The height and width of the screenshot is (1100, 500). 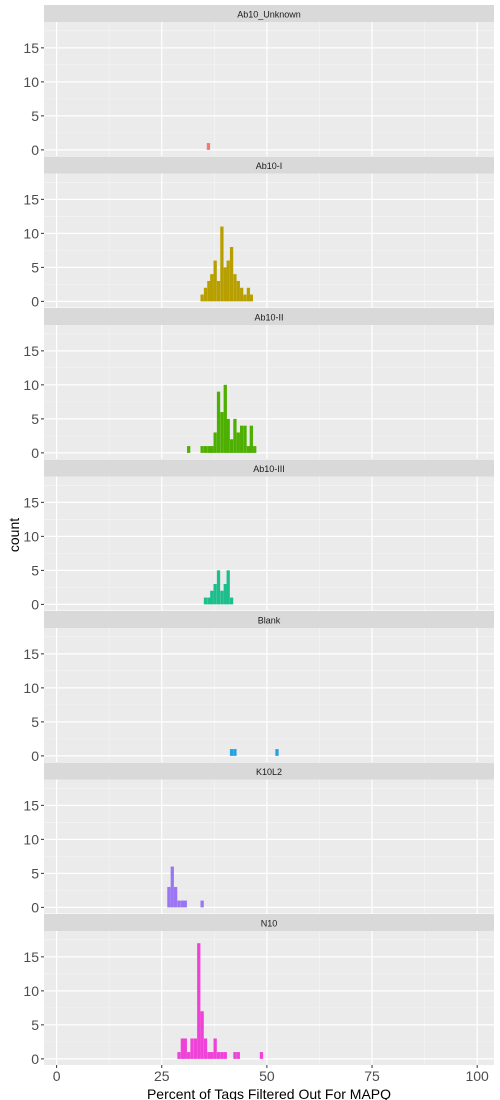 What do you see at coordinates (372, 1076) in the screenshot?
I see `x-tick-label: 75` at bounding box center [372, 1076].